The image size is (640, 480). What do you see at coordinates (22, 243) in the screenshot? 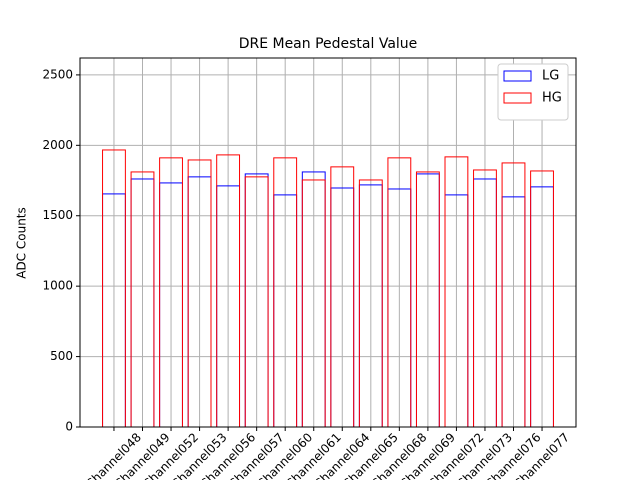
I see `y-axis-label: ADC Counts` at bounding box center [22, 243].